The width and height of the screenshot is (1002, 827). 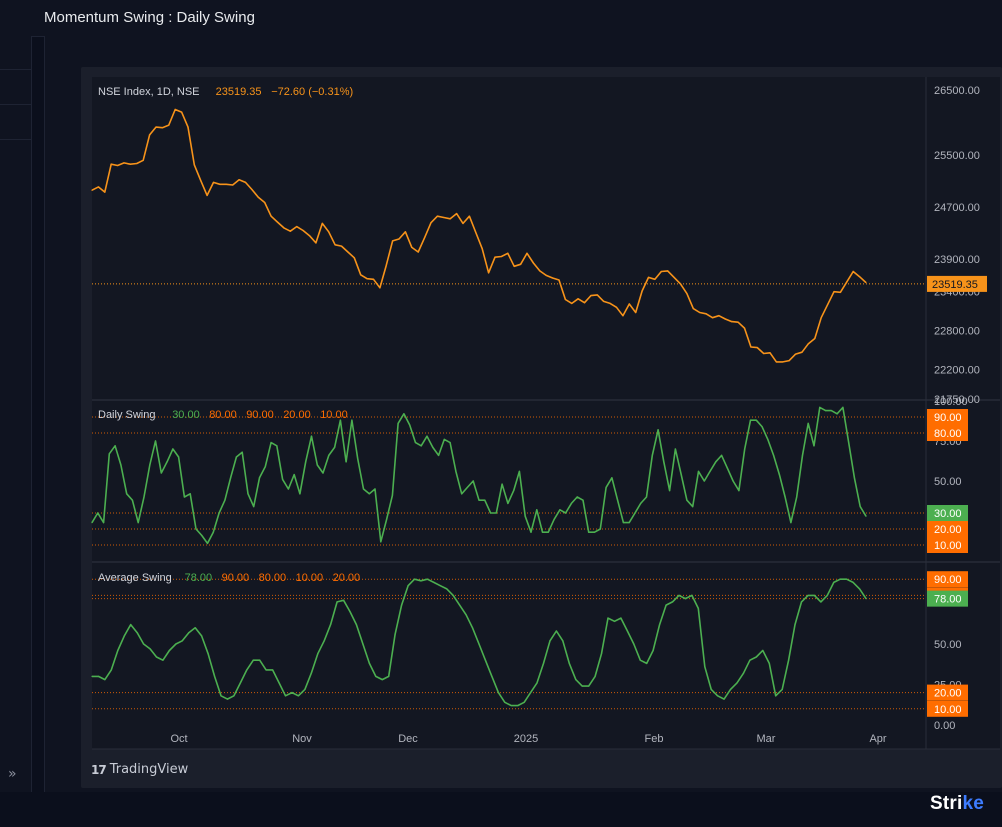 What do you see at coordinates (501, 809) in the screenshot?
I see `bottom-strip` at bounding box center [501, 809].